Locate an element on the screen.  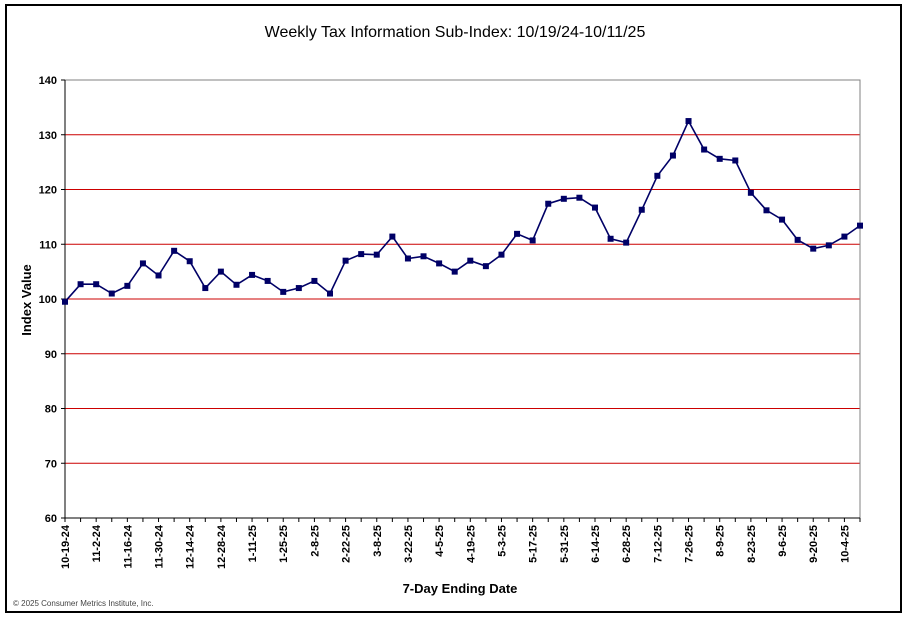
y-tick-label: 120 is located at coordinates (48, 191).